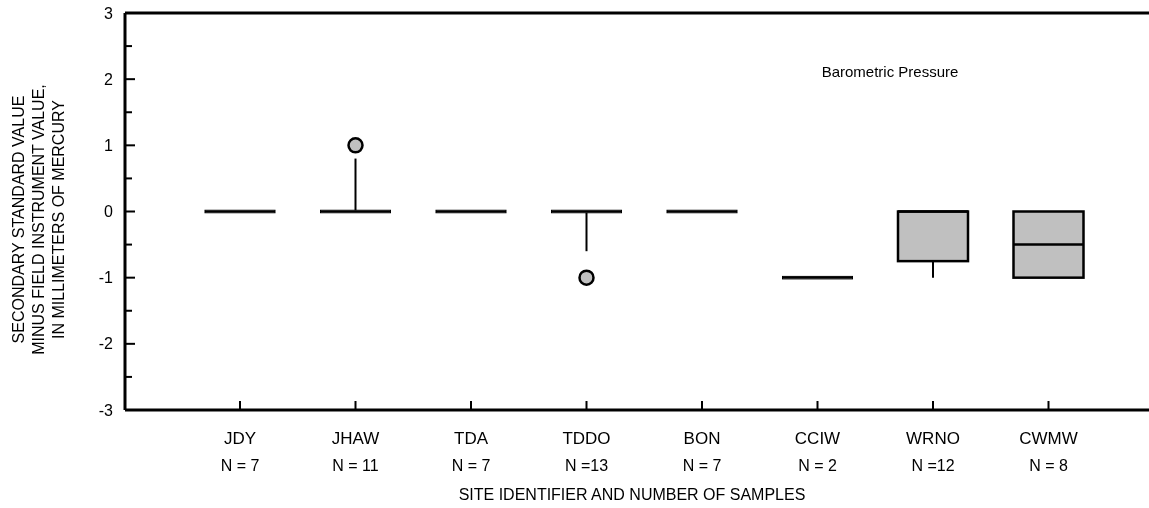 The image size is (1149, 508). Describe the element at coordinates (106, 410) in the screenshot. I see `y-tick-label: -3` at that location.